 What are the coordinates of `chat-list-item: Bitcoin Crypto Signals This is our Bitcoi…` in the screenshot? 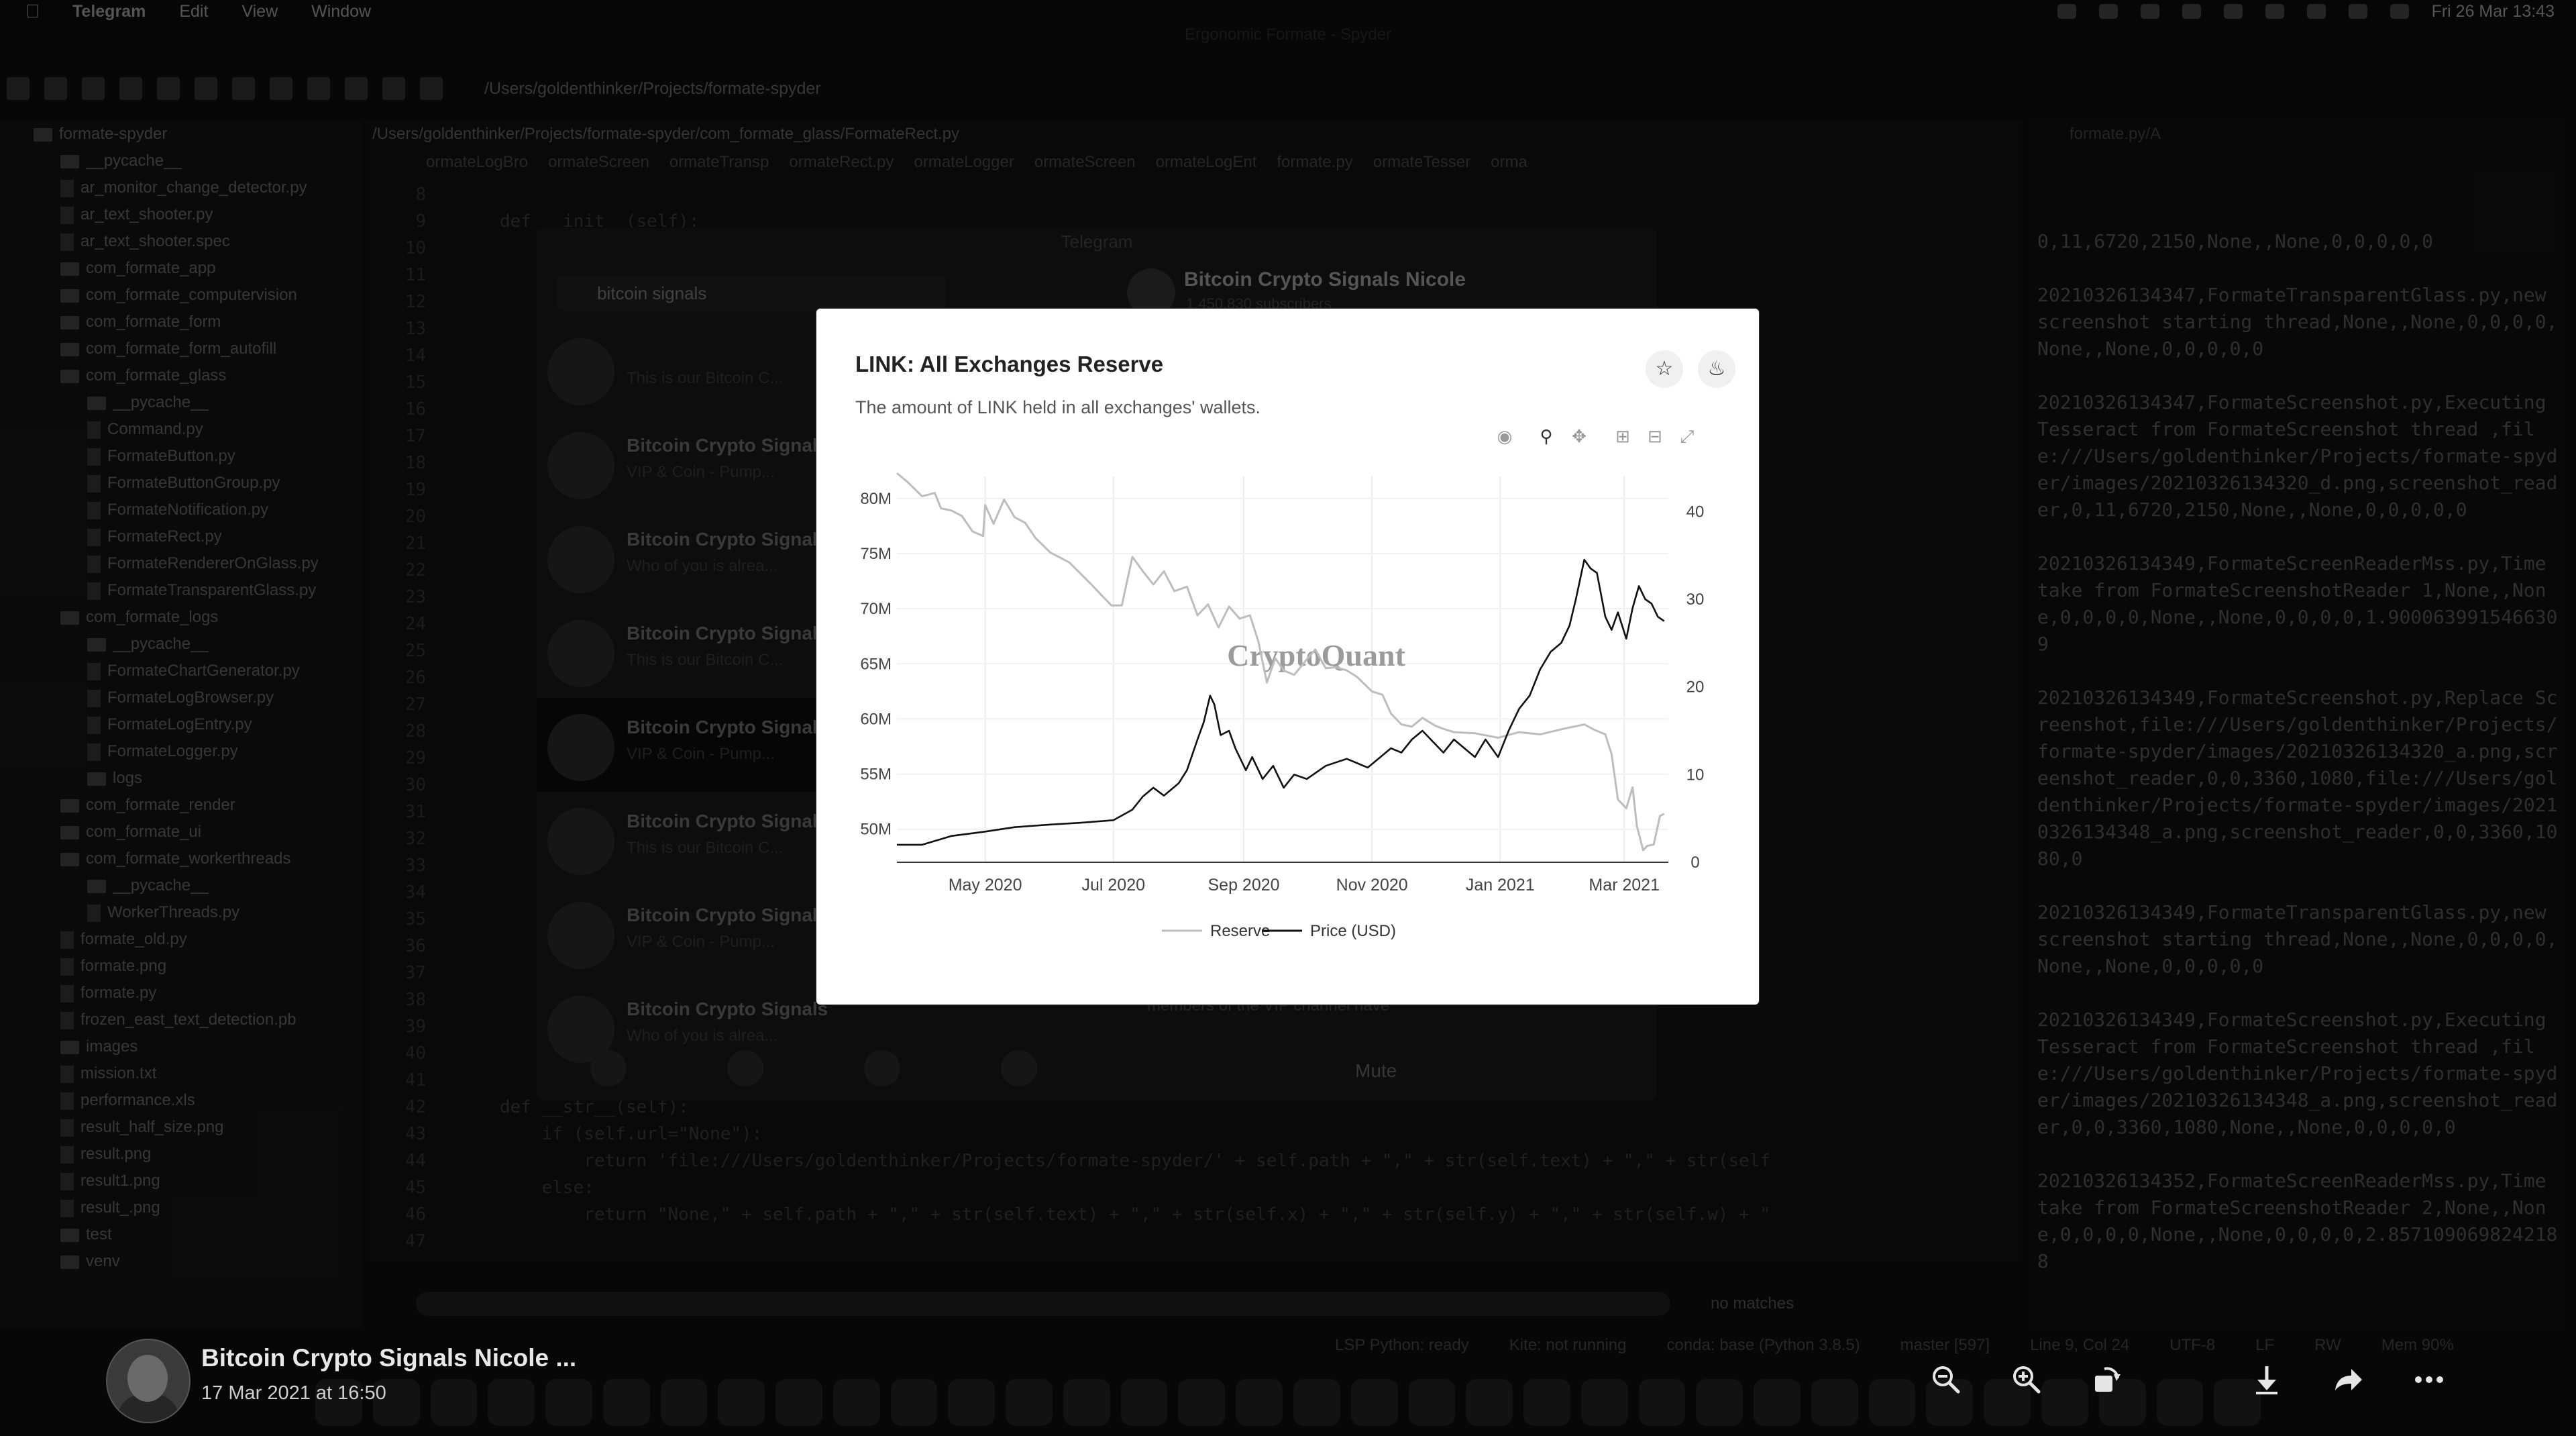 It's located at (682, 839).